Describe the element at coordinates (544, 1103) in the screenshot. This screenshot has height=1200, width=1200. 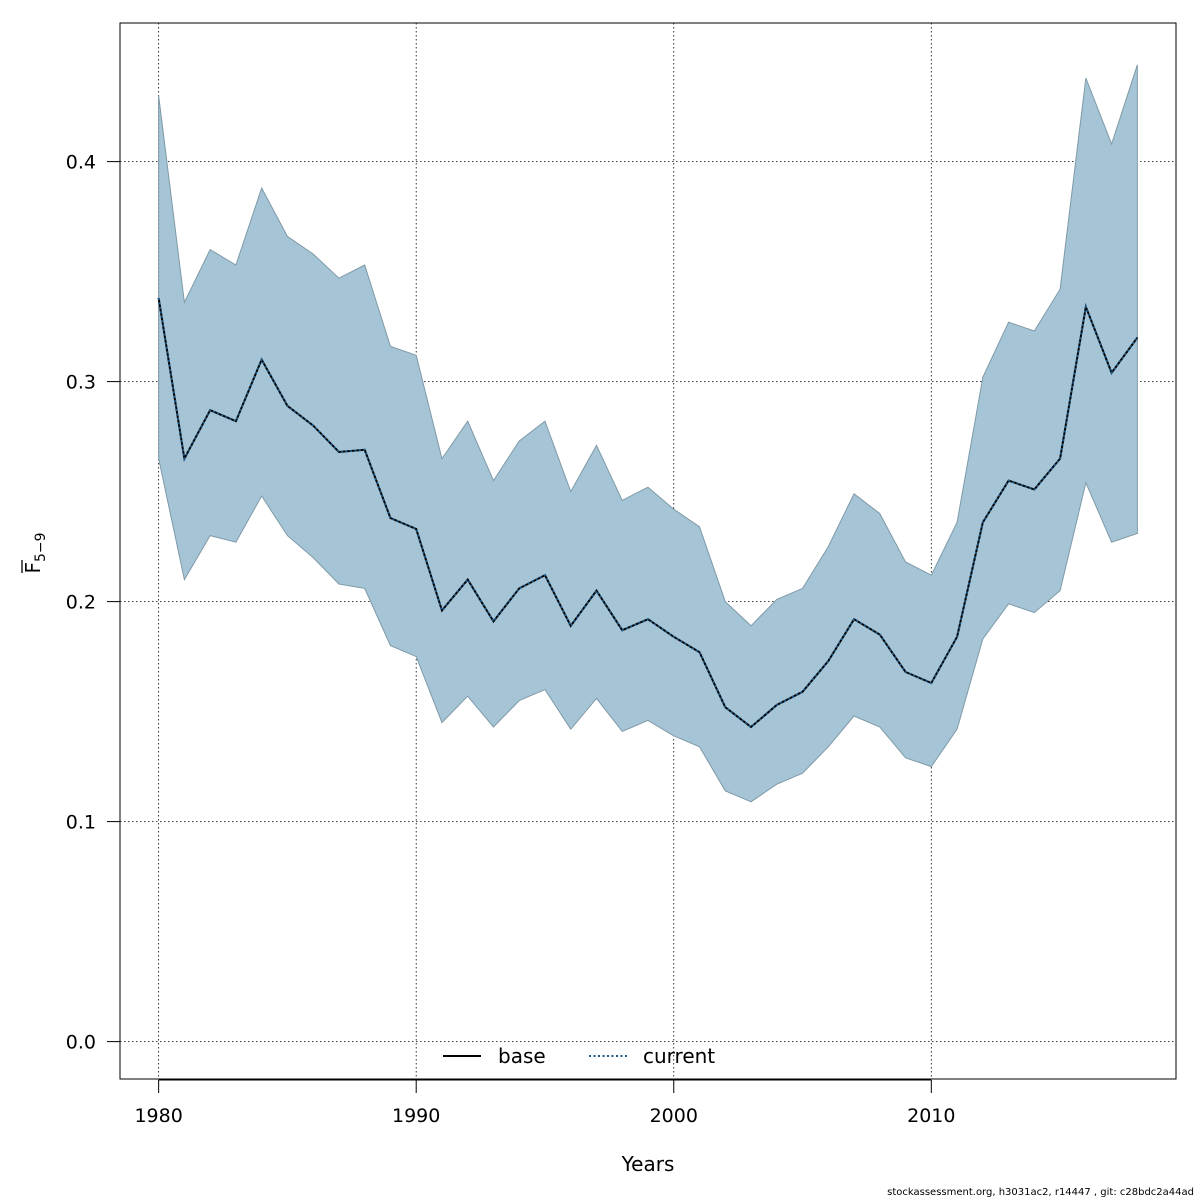
I see `x-axis: 1980 1990 2000 2010` at that location.